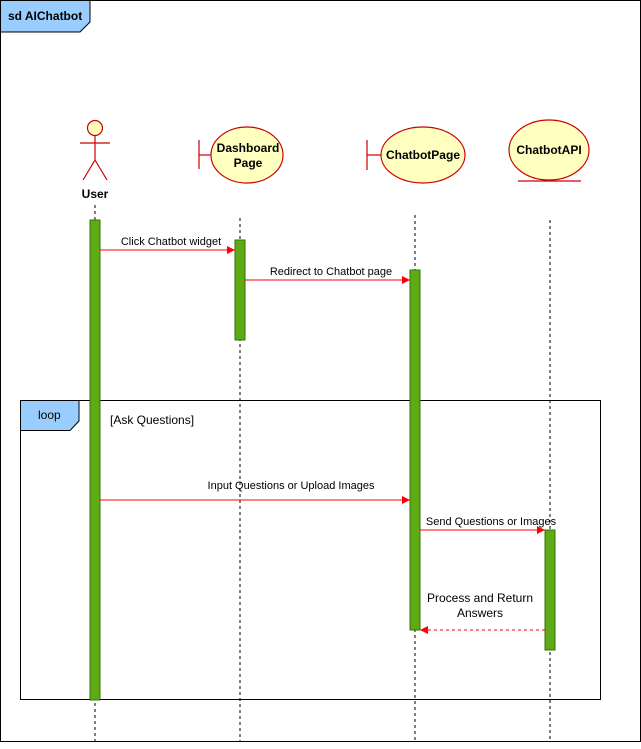  I want to click on message-click-chatbot-widget: Click Chatbot widget, so click(167, 245).